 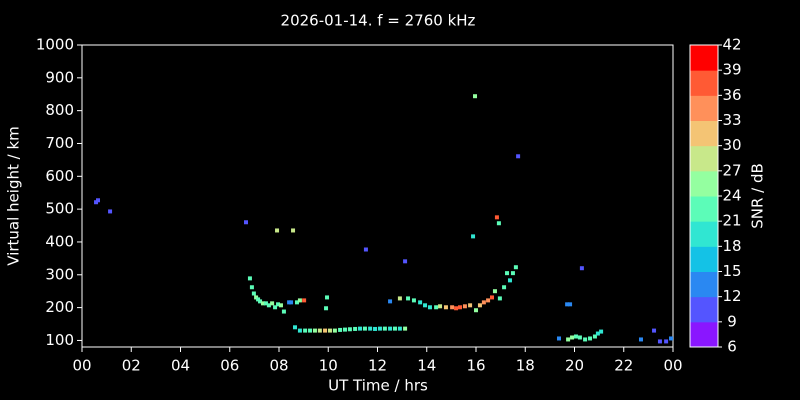 I want to click on x-tick-label: 06, so click(x=229, y=366).